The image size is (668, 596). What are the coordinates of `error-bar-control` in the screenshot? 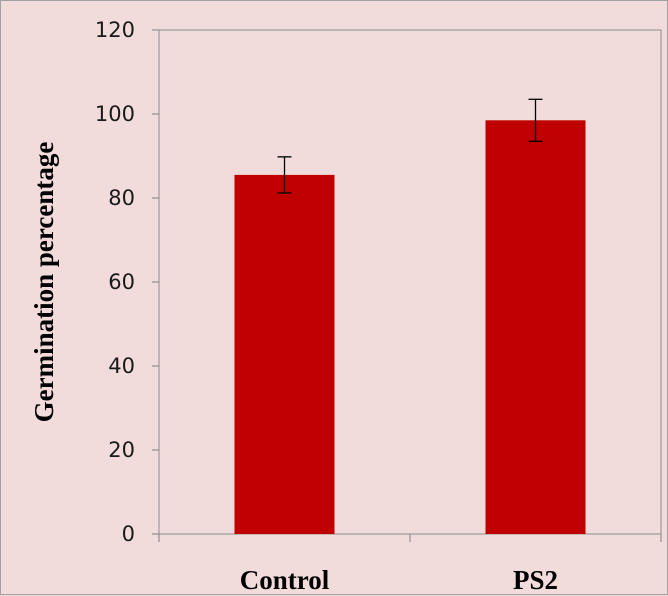 It's located at (284, 175).